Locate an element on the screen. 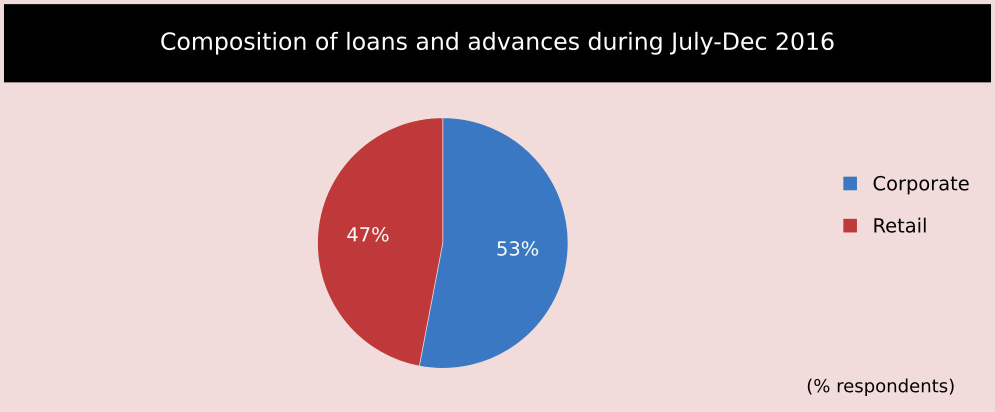 This screenshot has height=412, width=995. legend-label: Retail is located at coordinates (900, 225).